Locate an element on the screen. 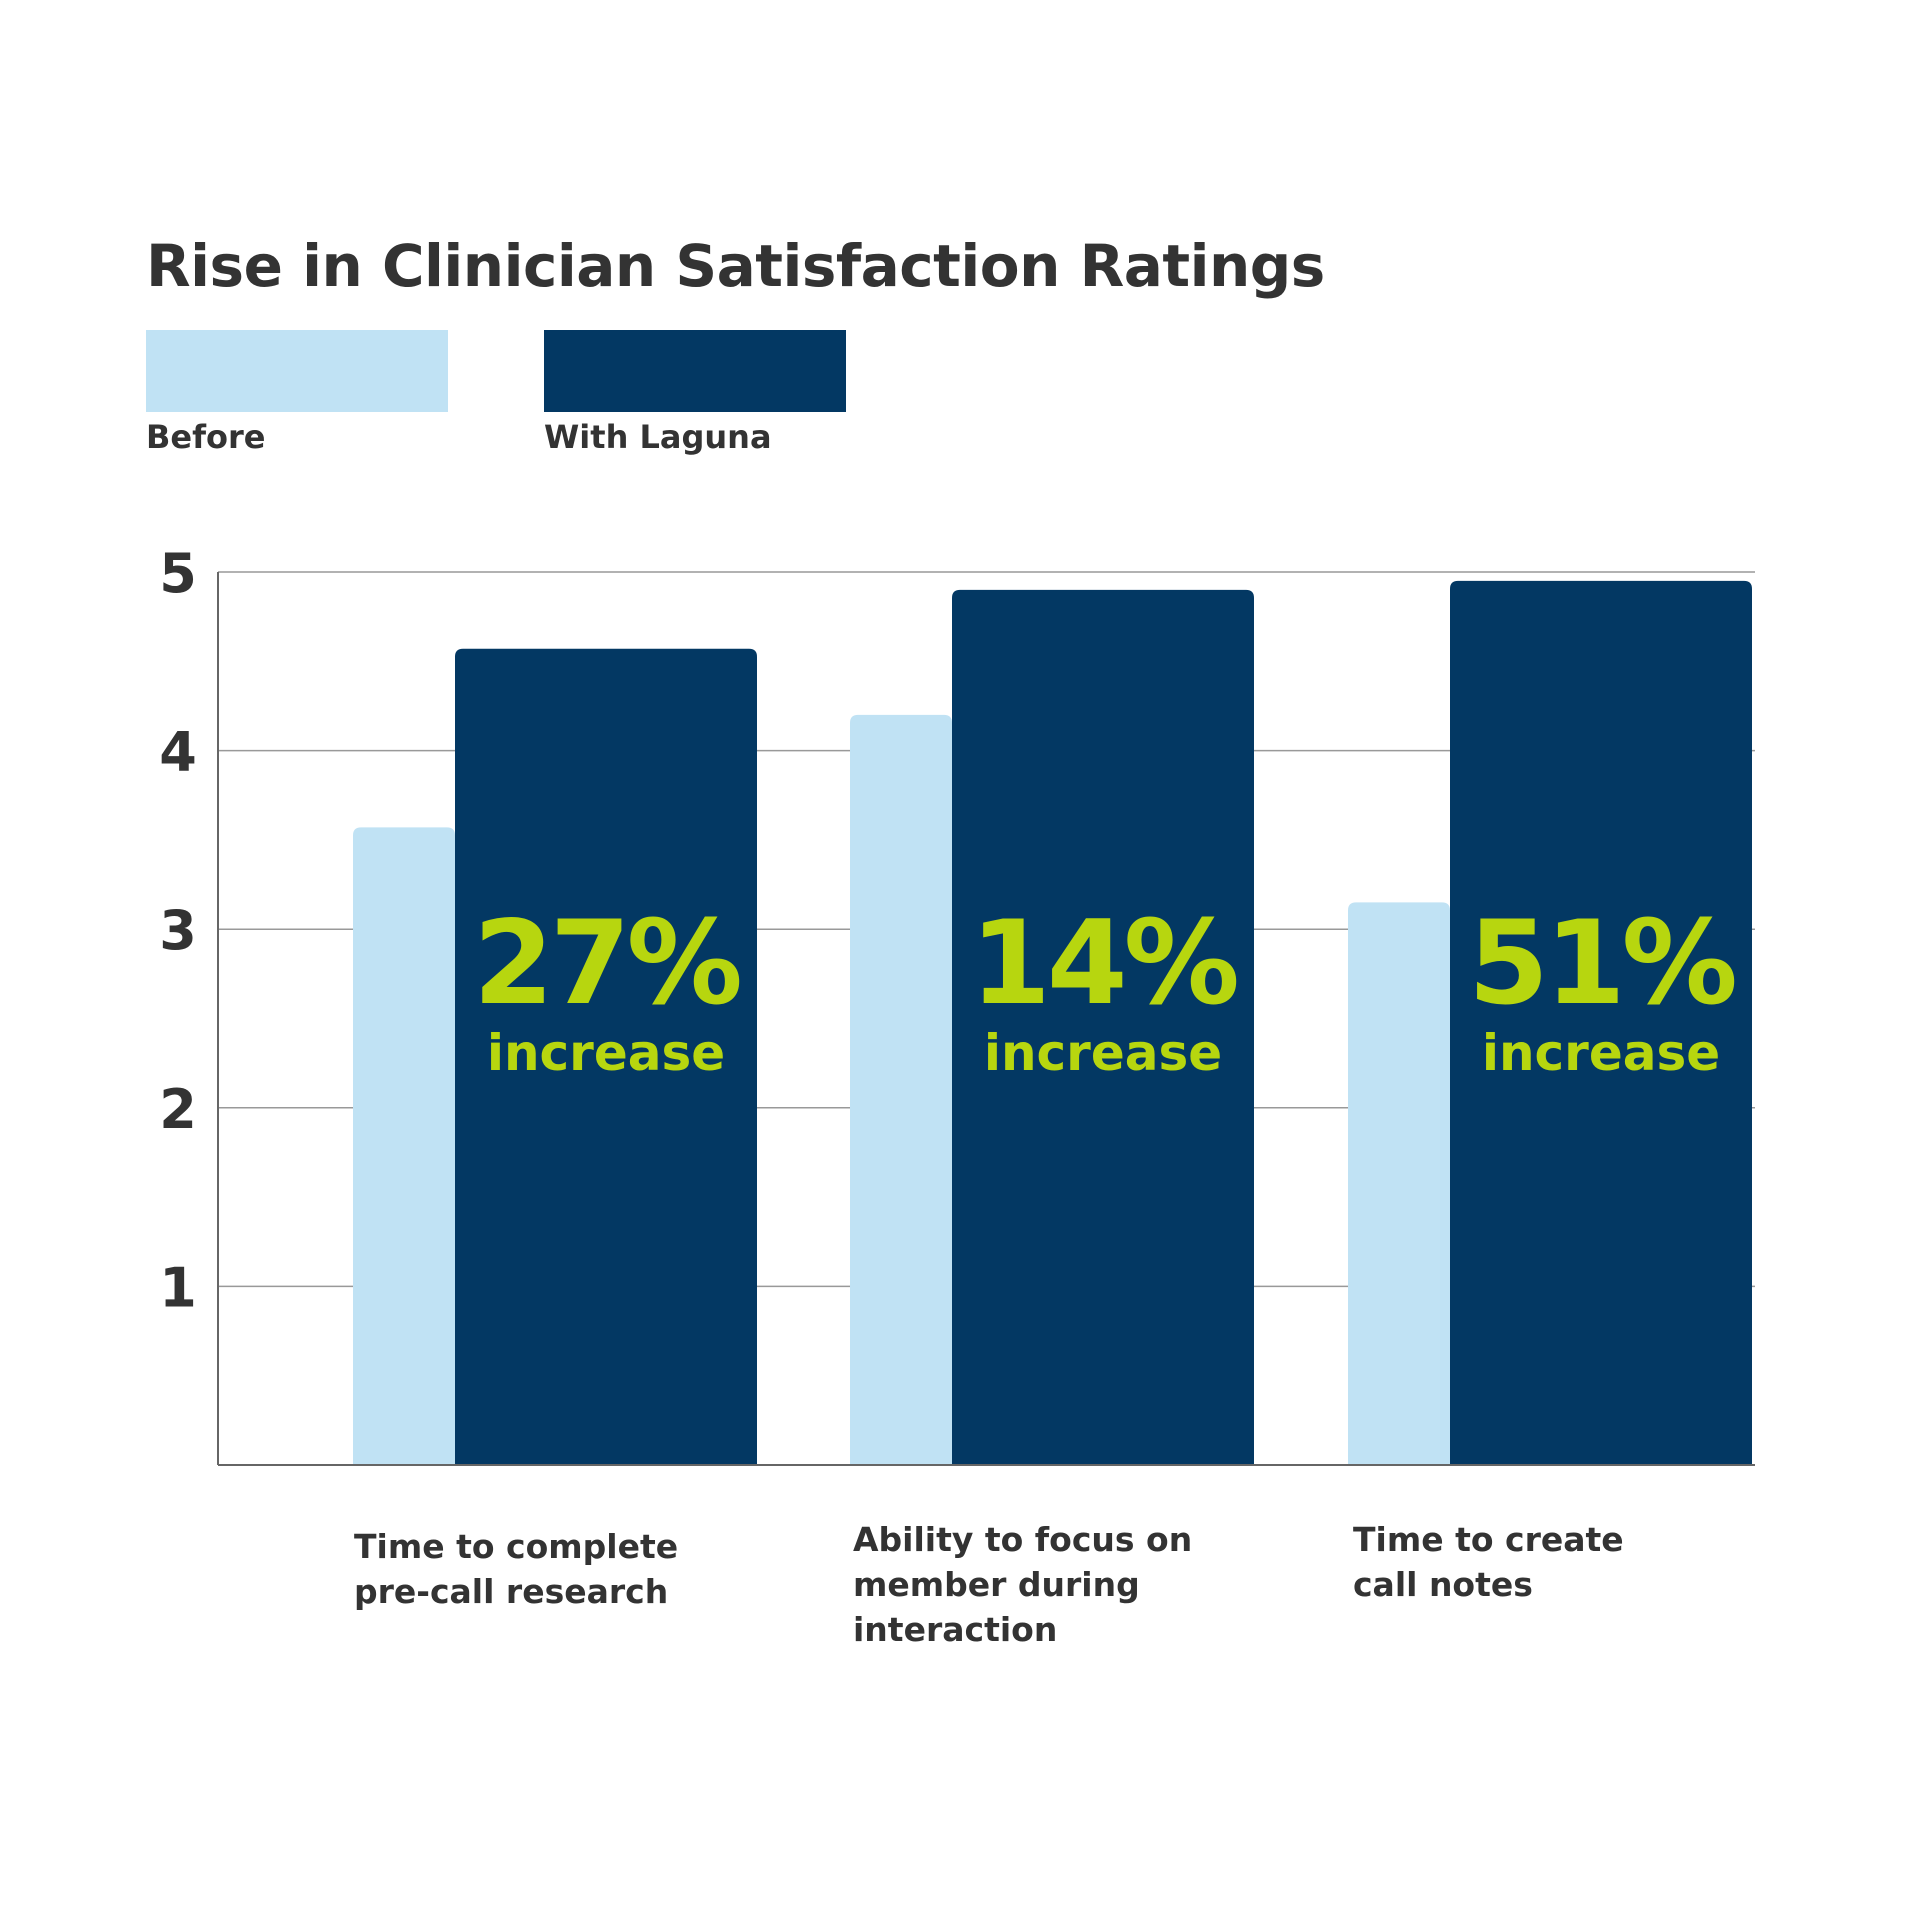 This screenshot has width=1920, height=1920. callout-percent-2: 14% is located at coordinates (1103, 963).